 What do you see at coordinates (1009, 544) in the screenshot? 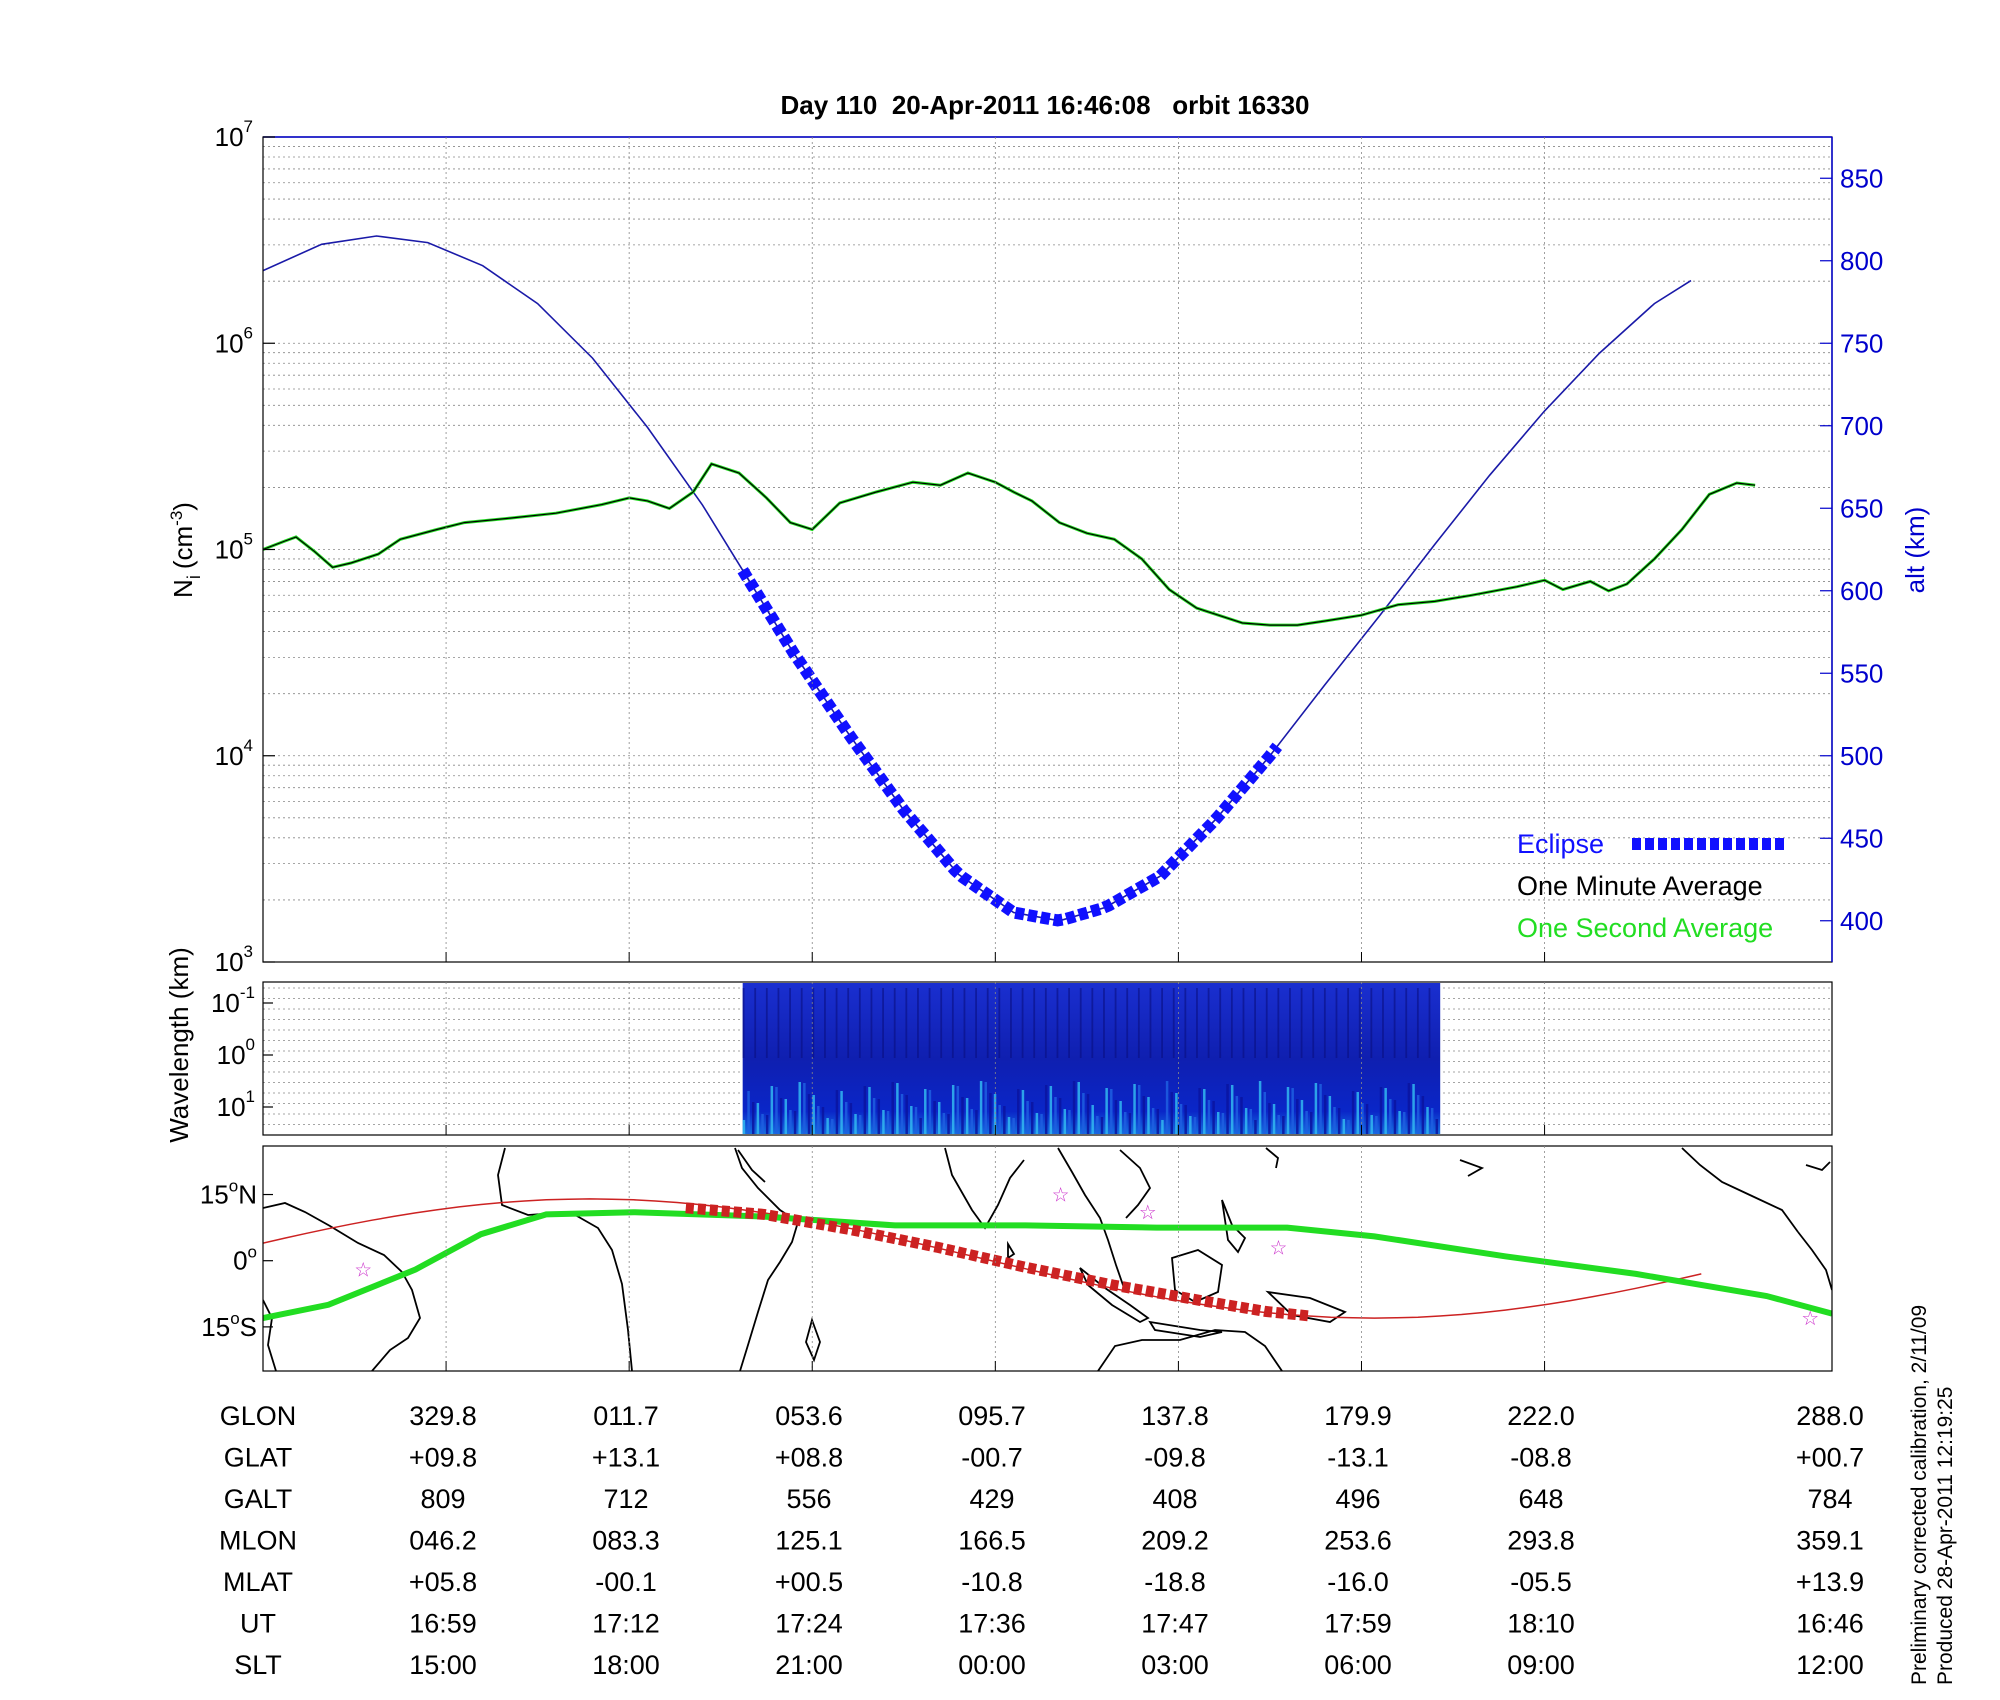
I see `one-minute-average-line` at bounding box center [1009, 544].